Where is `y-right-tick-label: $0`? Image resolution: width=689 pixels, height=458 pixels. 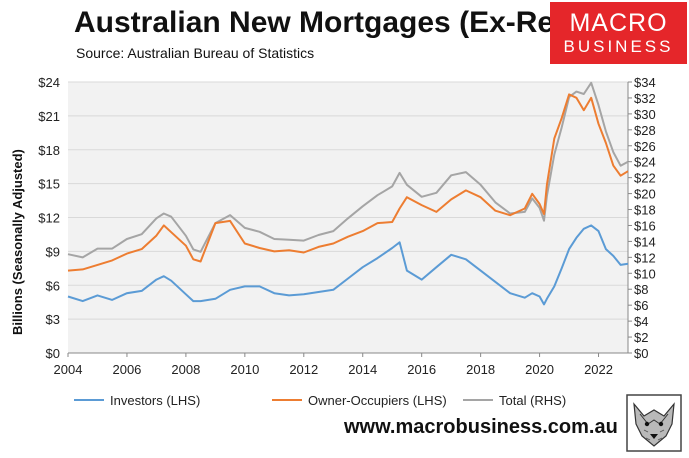 y-right-tick-label: $0 is located at coordinates (641, 353).